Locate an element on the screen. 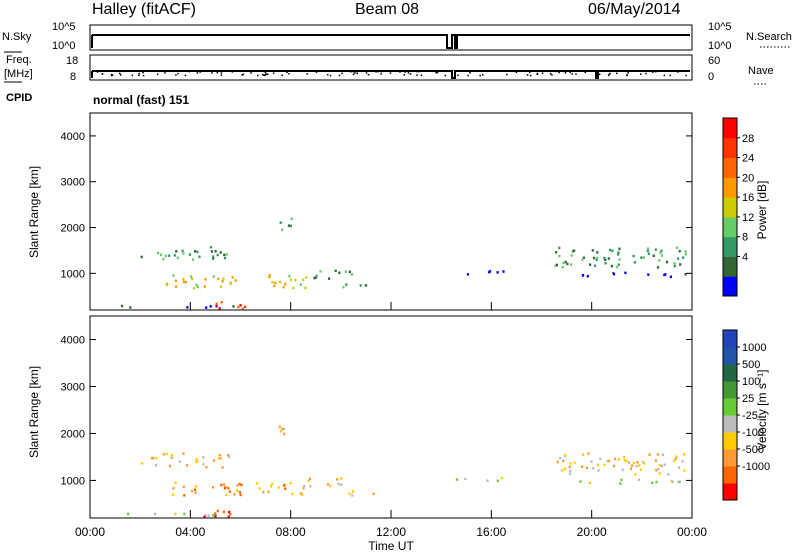 The height and width of the screenshot is (554, 800). x-tick-label: 16:00 is located at coordinates (491, 532).